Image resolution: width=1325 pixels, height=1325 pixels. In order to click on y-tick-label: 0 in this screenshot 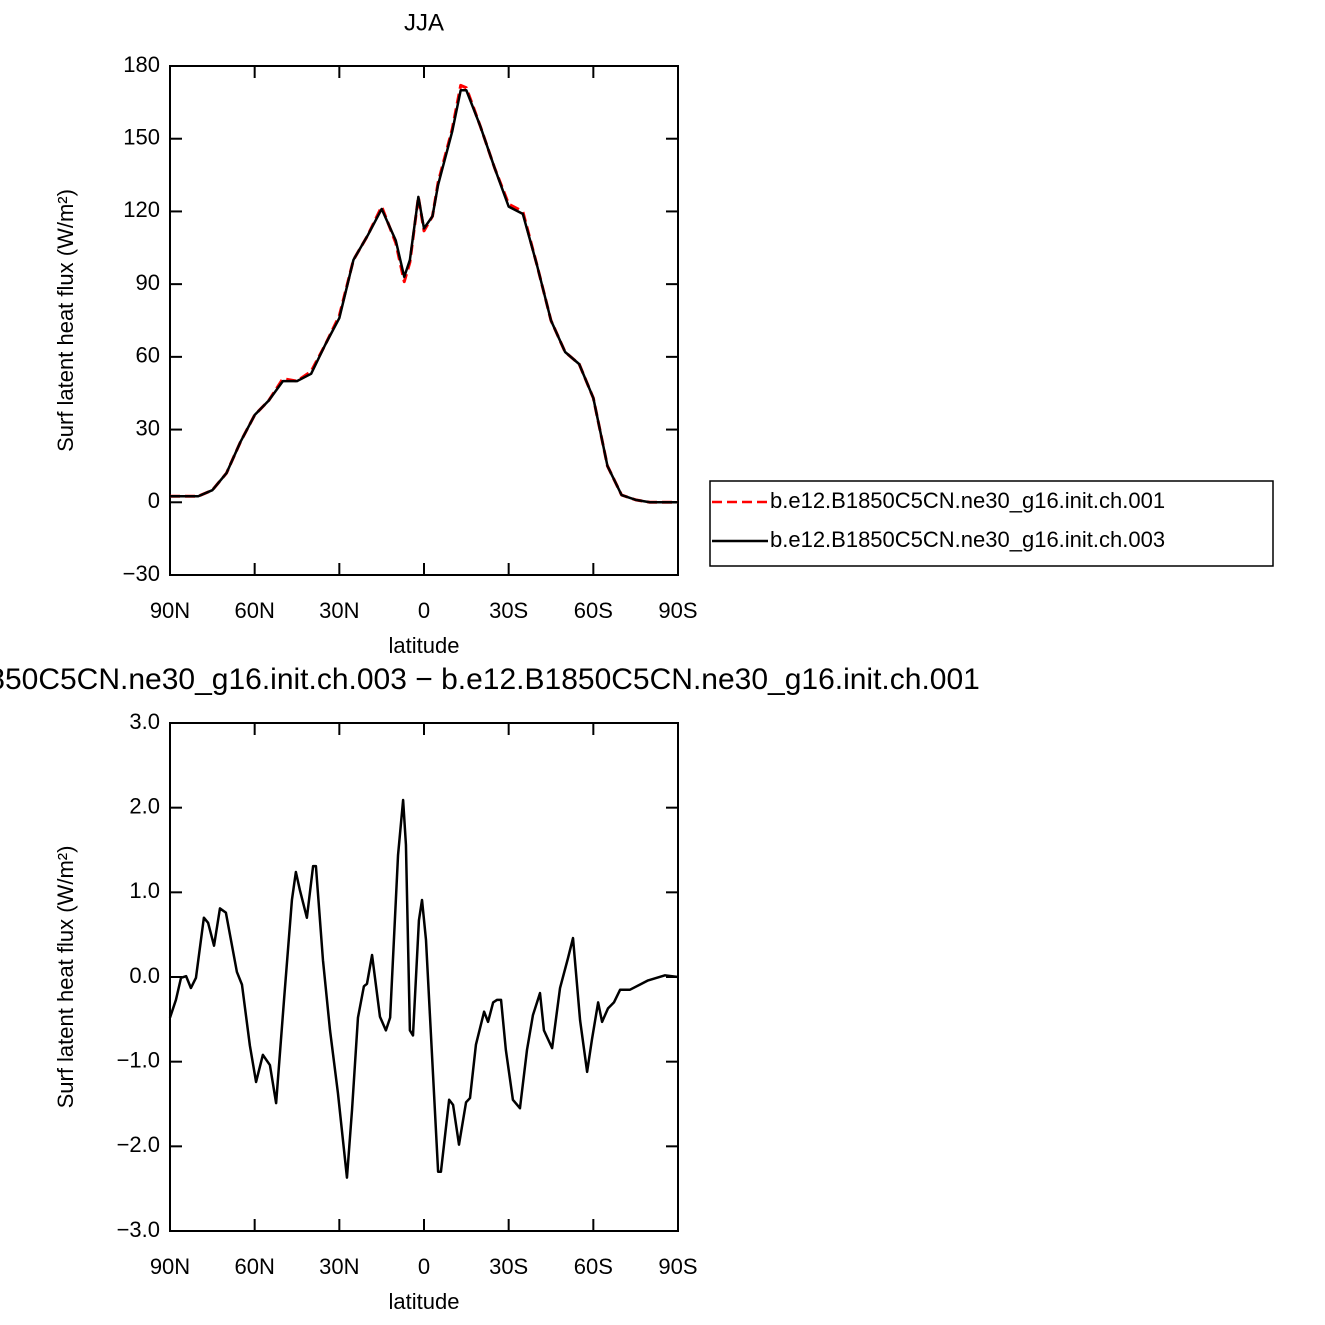, I will do `click(154, 500)`.